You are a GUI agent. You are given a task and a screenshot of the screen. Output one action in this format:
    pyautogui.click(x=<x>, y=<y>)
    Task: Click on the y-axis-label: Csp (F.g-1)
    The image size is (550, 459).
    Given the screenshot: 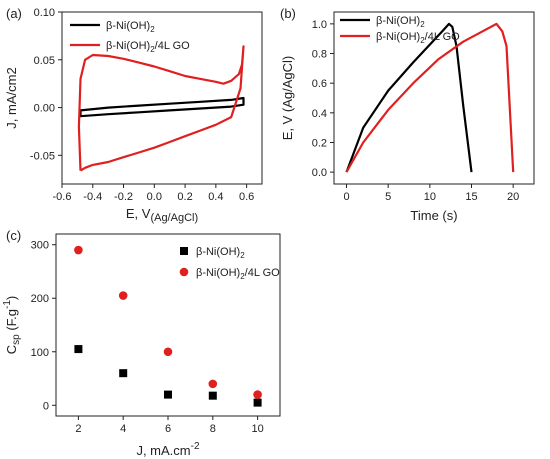 What is the action you would take?
    pyautogui.click(x=12, y=325)
    